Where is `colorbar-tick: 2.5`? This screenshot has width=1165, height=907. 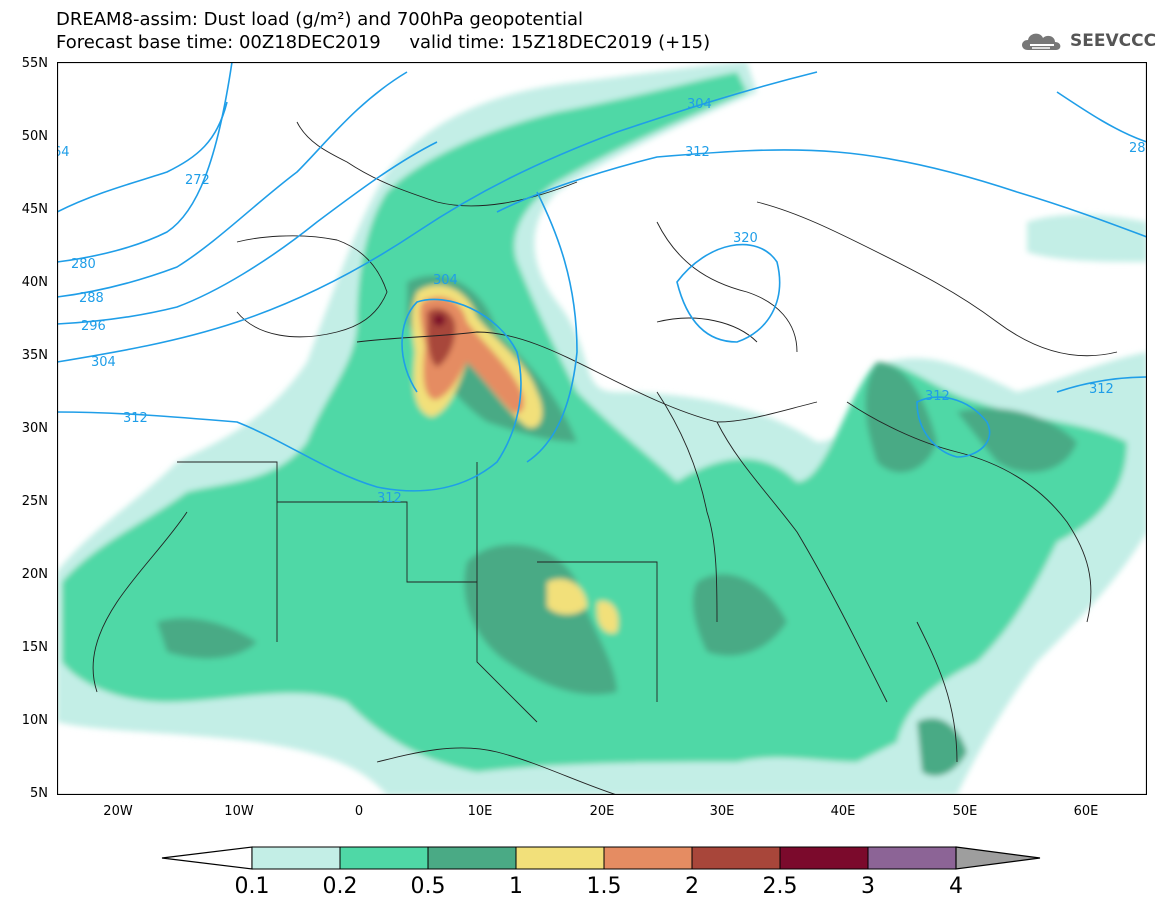
colorbar-tick: 2.5 is located at coordinates (780, 886).